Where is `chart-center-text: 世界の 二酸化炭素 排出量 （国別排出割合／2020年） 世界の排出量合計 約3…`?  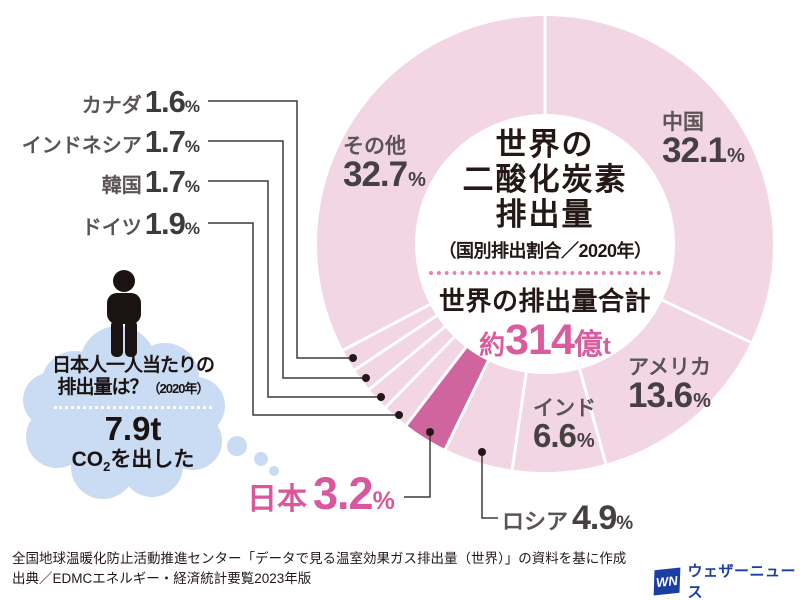
chart-center-text: 世界の 二酸化炭素 排出量 （国別排出割合／2020年） 世界の排出量合計 約3… is located at coordinates (545, 249).